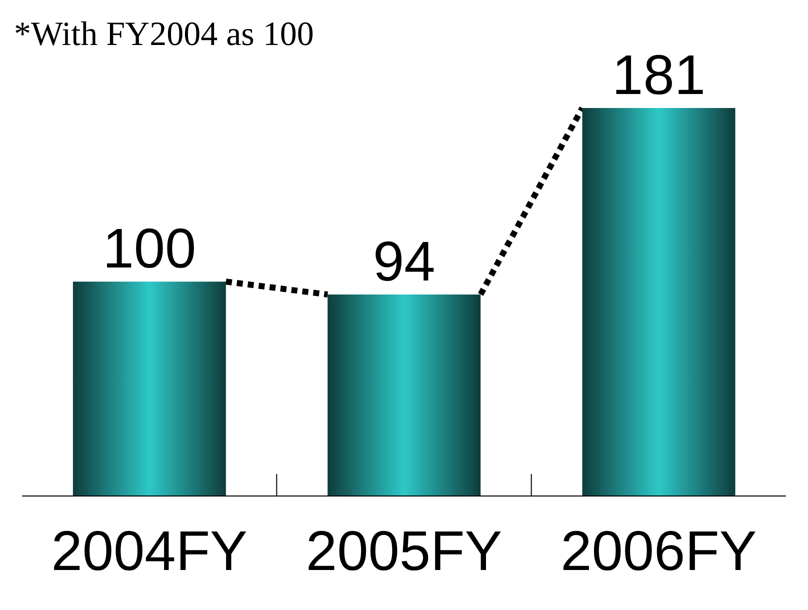 Image resolution: width=808 pixels, height=610 pixels. I want to click on text: *With FY2004 as 100, so click(164, 35).